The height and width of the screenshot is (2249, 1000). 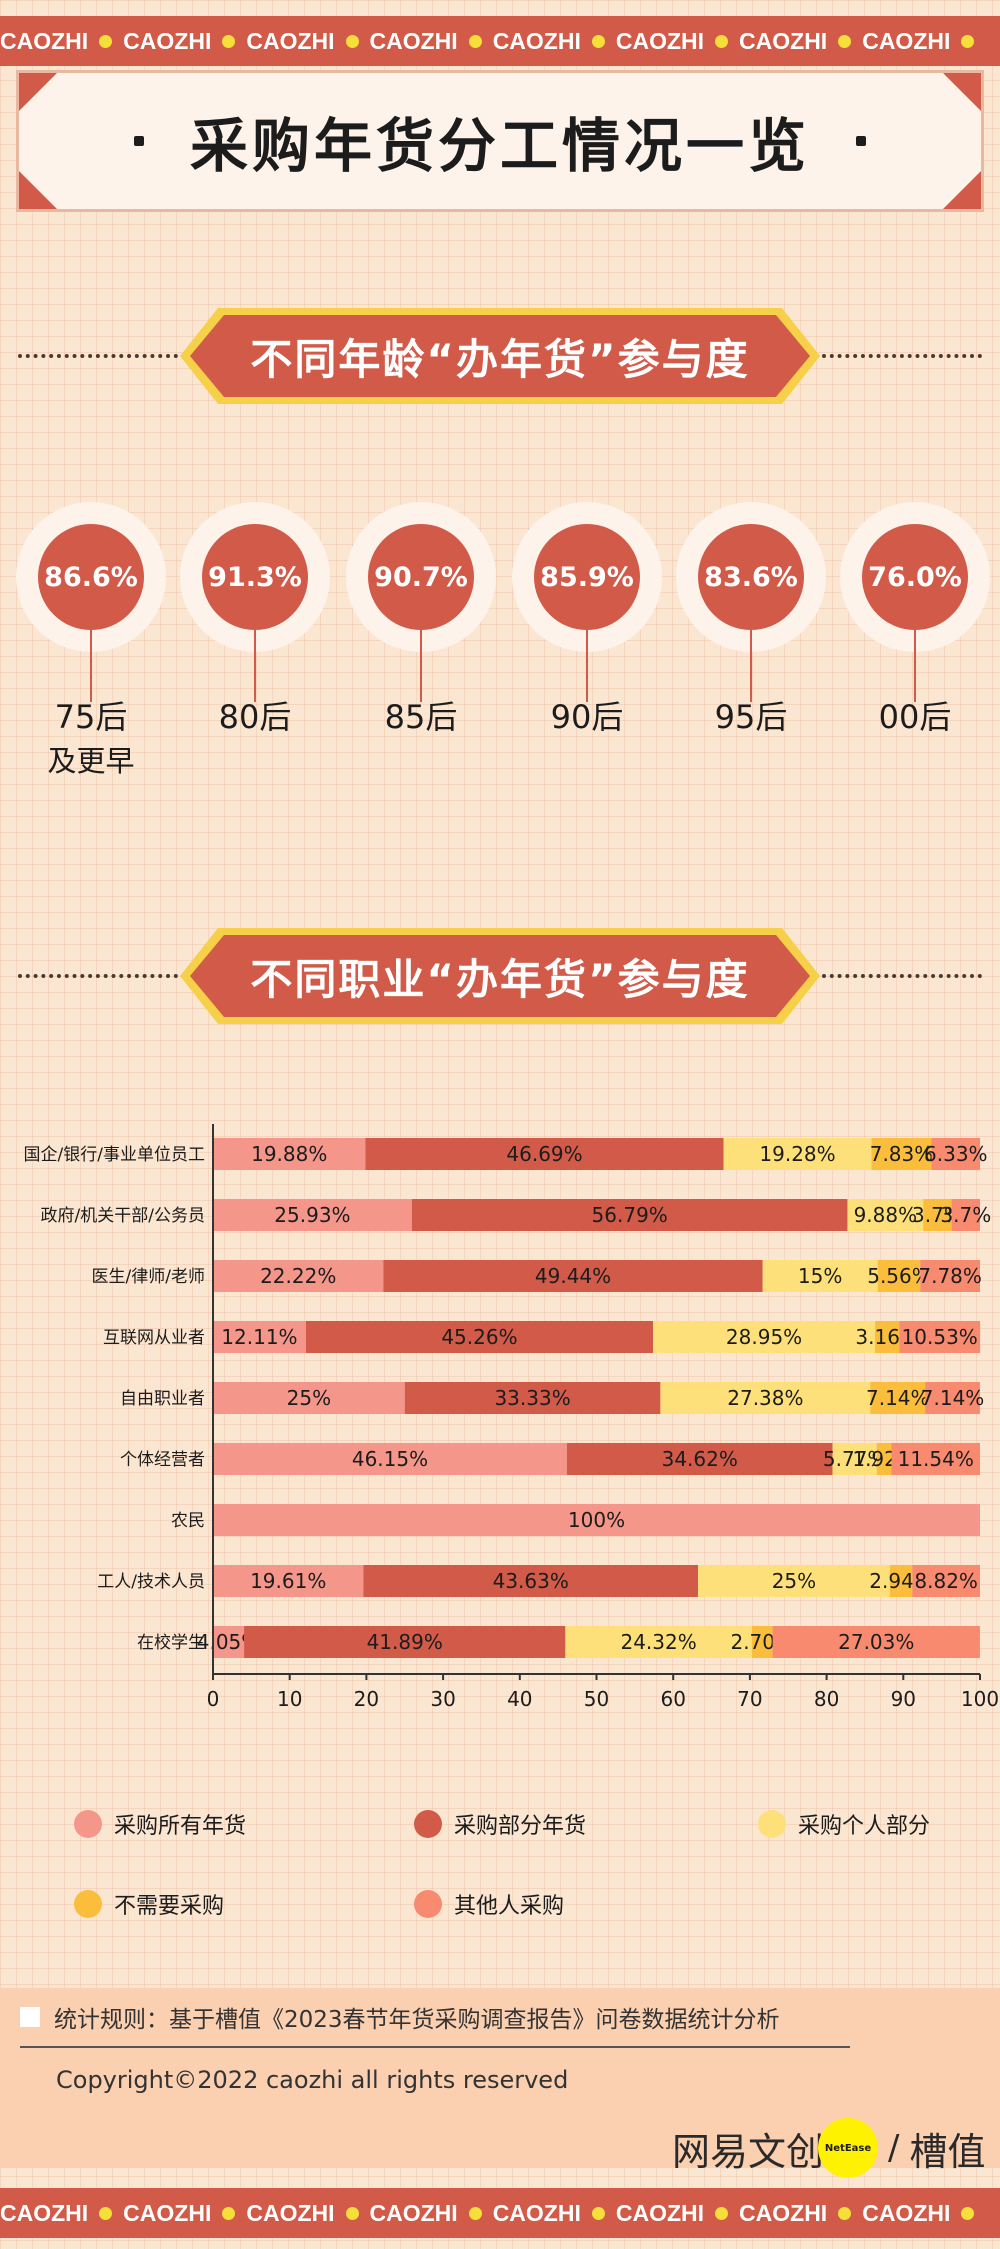 I want to click on category-label: 自由职业者, so click(x=162, y=1399).